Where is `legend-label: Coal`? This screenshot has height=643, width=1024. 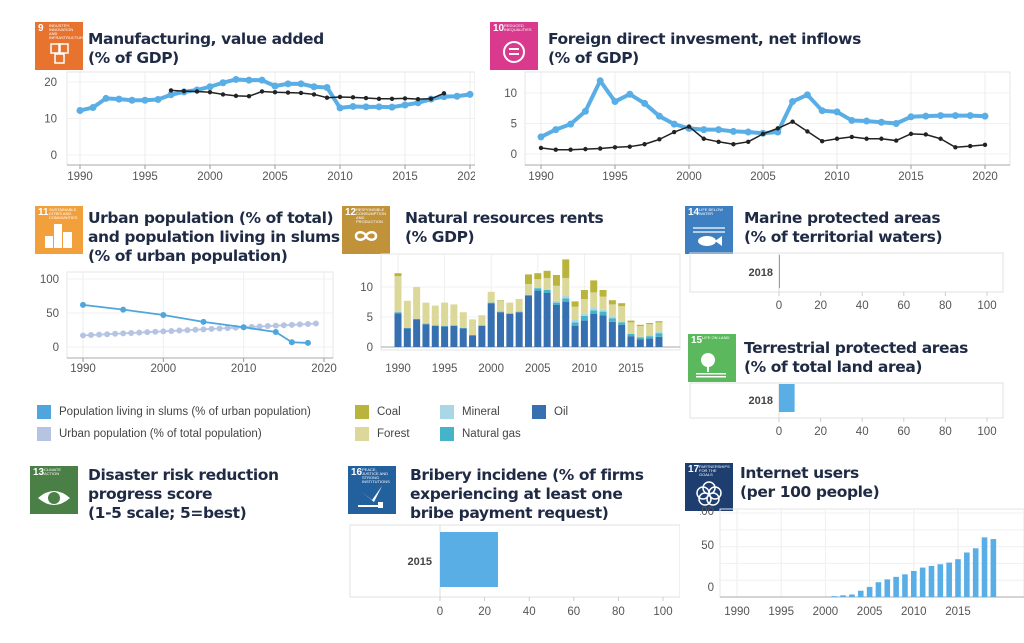 legend-label: Coal is located at coordinates (389, 412).